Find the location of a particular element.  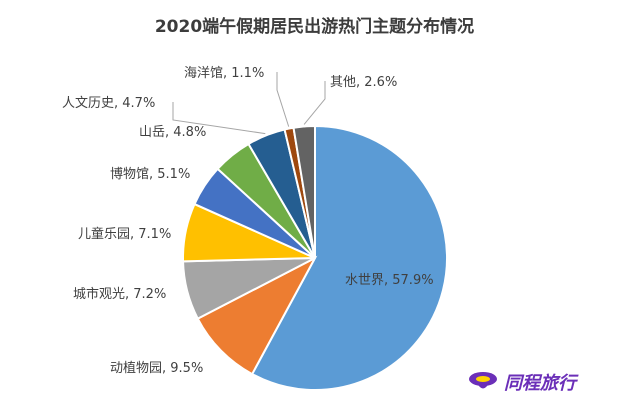

slice-label-4: 博物馆, 5.1% is located at coordinates (150, 174).